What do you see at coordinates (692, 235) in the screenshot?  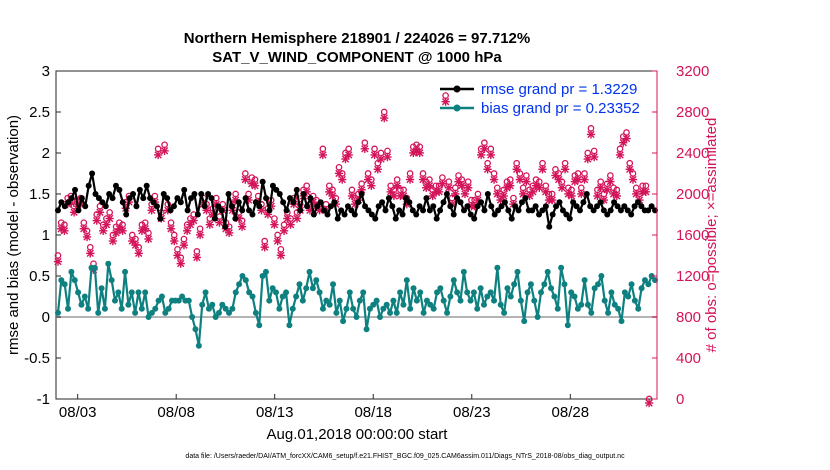 I see `right-tick-label: 1600` at bounding box center [692, 235].